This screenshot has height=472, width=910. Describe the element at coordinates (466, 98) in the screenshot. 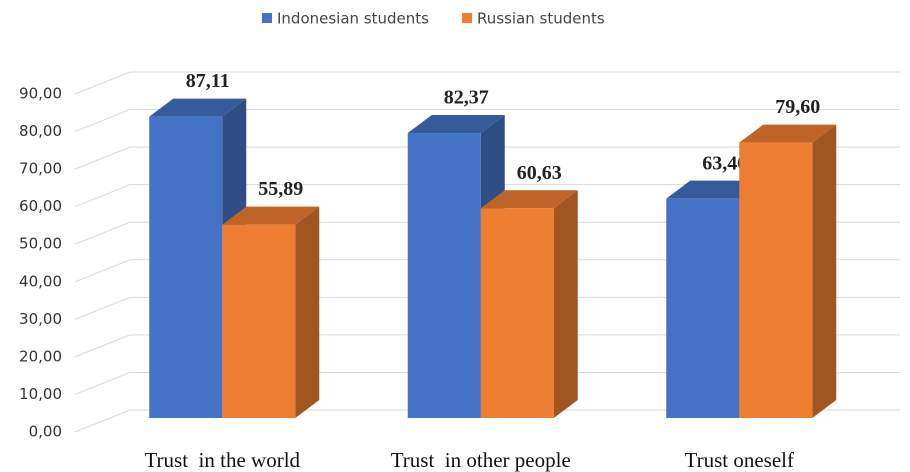

I see `data-label: 82,37` at that location.